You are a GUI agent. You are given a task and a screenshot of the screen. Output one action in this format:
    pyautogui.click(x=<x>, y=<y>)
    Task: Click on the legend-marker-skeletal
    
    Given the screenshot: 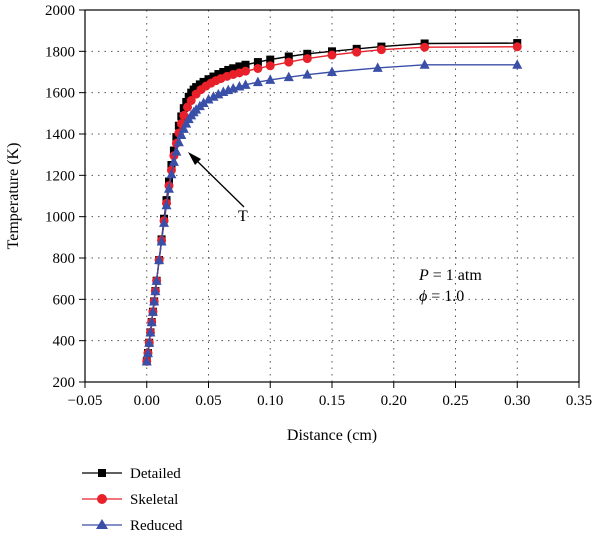 What is the action you would take?
    pyautogui.click(x=102, y=499)
    